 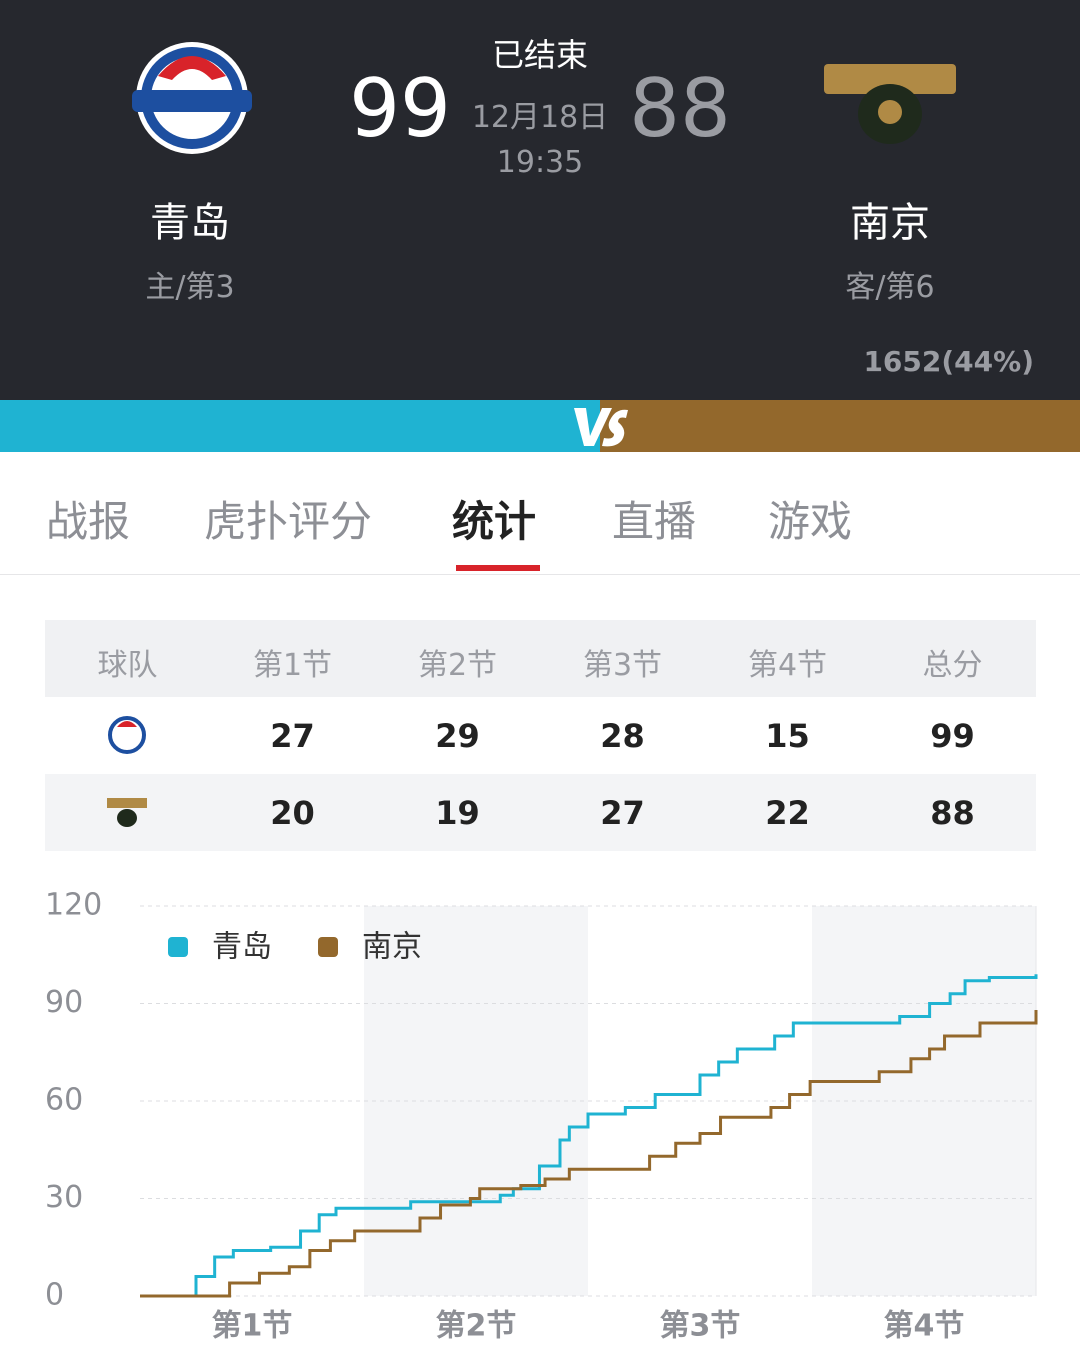 I want to click on game-status: 已结束, so click(x=539, y=55).